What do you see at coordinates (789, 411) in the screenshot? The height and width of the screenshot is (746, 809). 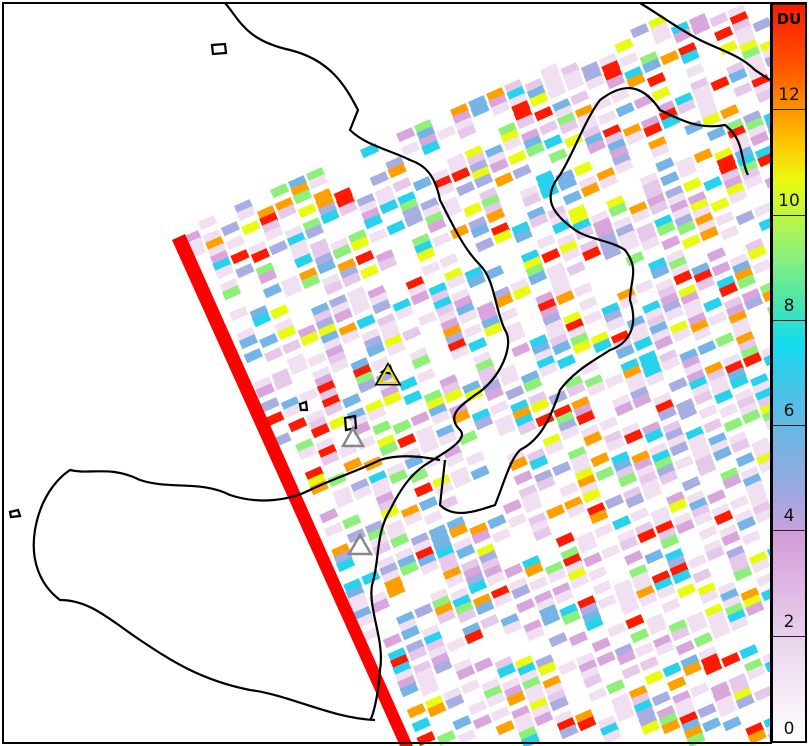 I see `colorbar-tick-label: 6` at bounding box center [789, 411].